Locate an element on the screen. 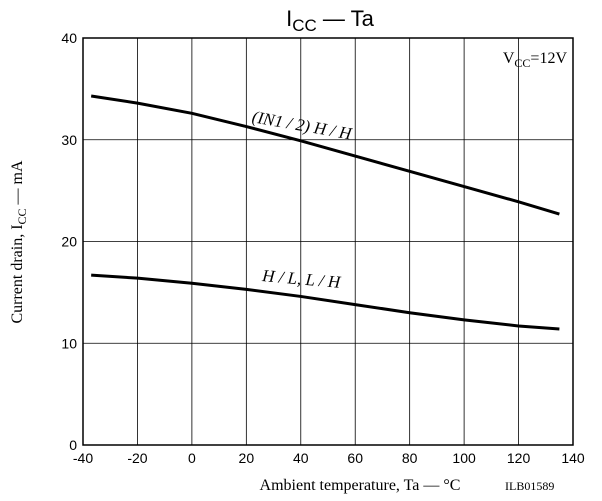 The image size is (602, 501). x-tick-label: 0 is located at coordinates (192, 458).